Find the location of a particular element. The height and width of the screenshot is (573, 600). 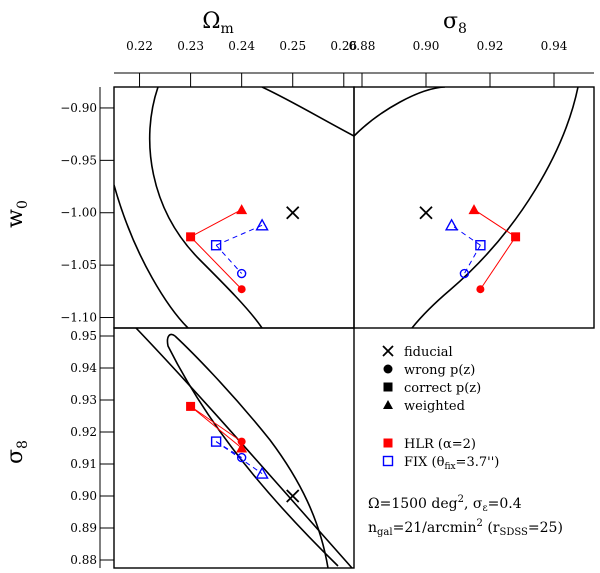

legend-correct-label: correct p(z) is located at coordinates (442, 388).